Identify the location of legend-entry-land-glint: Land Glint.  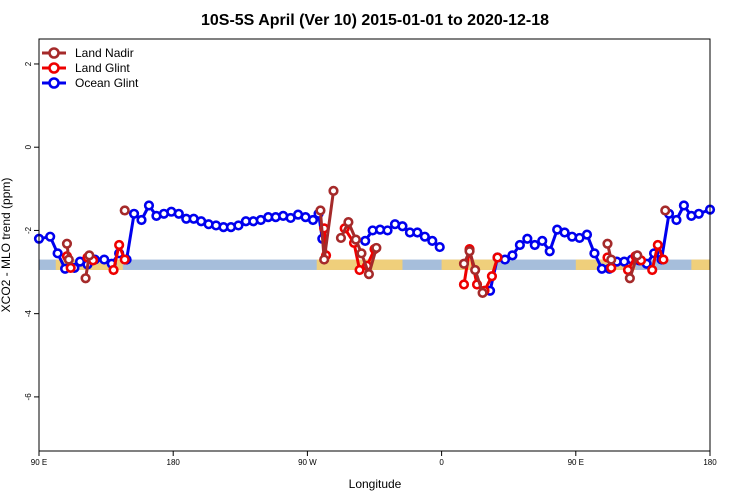
(86, 68).